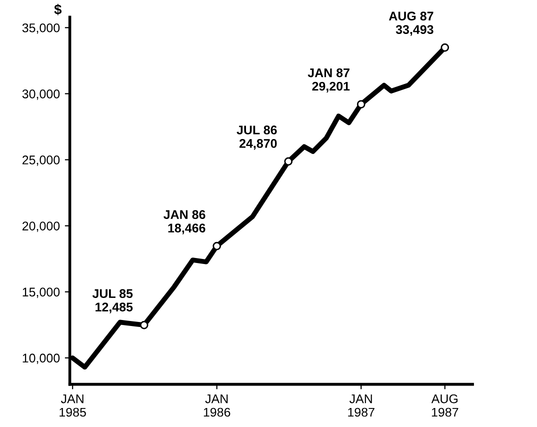 Image resolution: width=537 pixels, height=427 pixels. Describe the element at coordinates (41, 161) in the screenshot. I see `y-tick-label: 25,000` at that location.